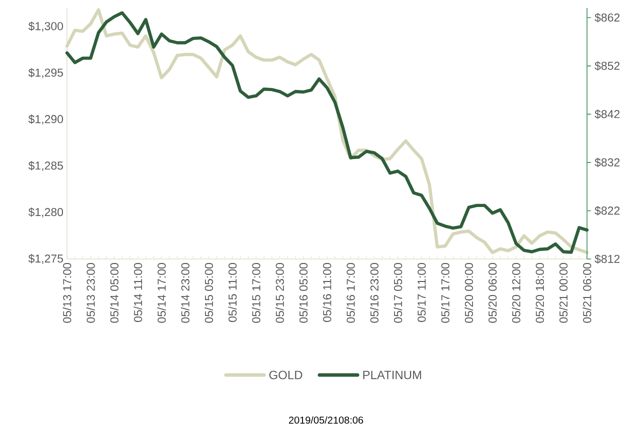 Image resolution: width=635 pixels, height=429 pixels. Describe the element at coordinates (607, 66) in the screenshot. I see `y2-tick-label: $852` at that location.